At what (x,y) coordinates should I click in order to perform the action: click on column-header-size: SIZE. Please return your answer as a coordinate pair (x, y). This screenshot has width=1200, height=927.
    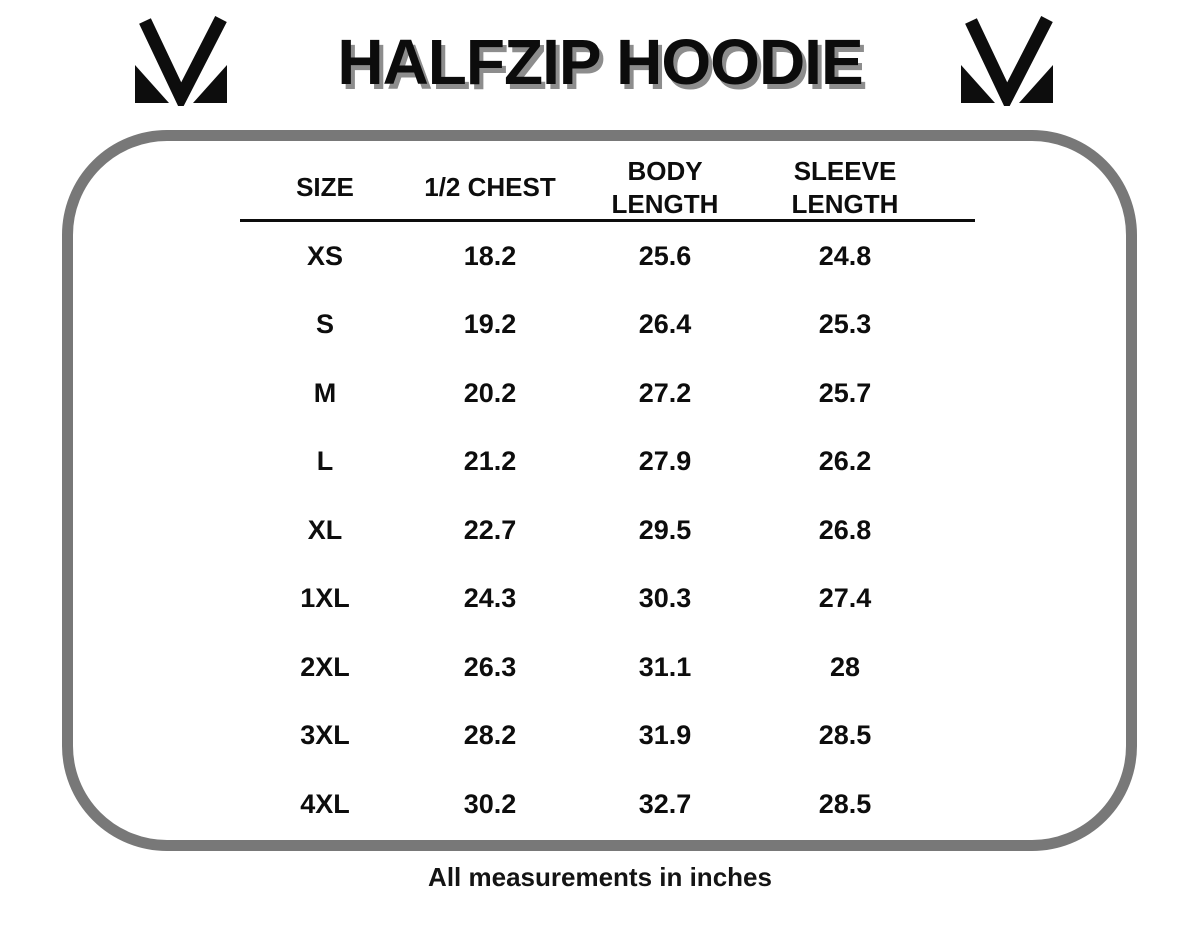
    Looking at the image, I should click on (325, 187).